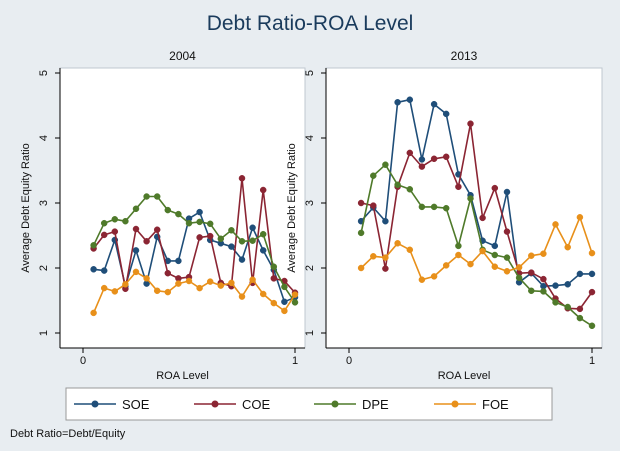  Describe the element at coordinates (309, 404) in the screenshot. I see `legend: SOE COE DPE FOE` at that location.